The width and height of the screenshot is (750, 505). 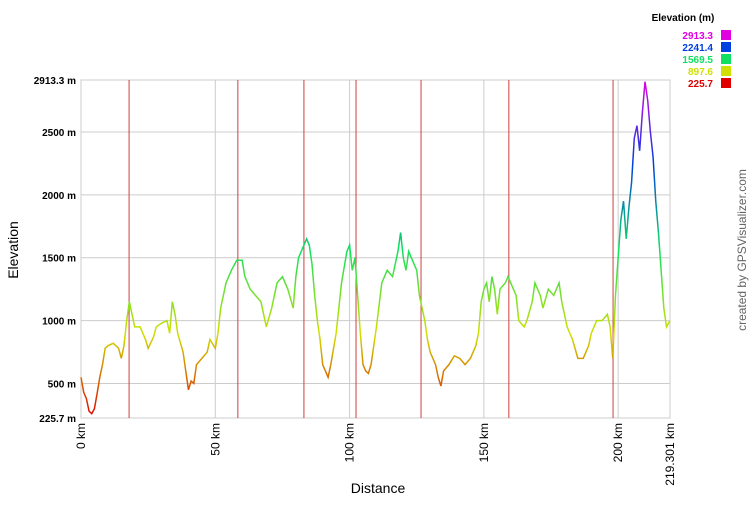 I want to click on y-tick-label: 1000 m, so click(x=59, y=322).